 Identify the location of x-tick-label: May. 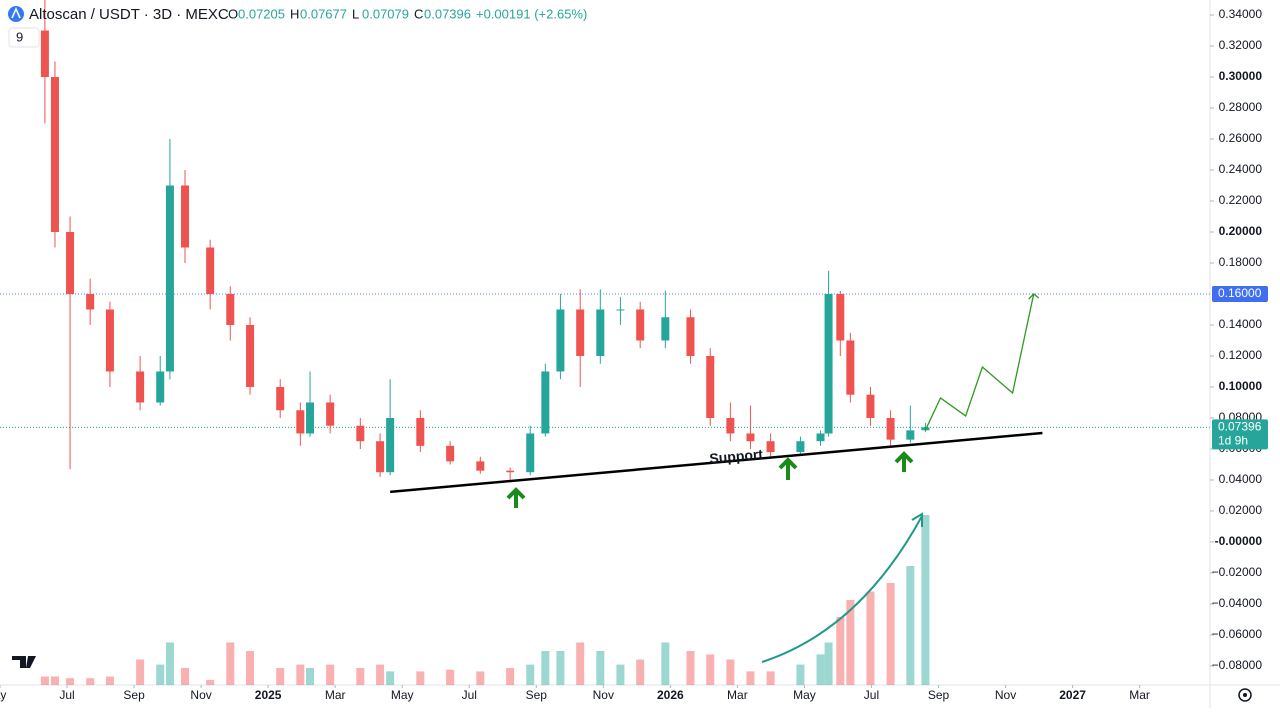
(402, 695).